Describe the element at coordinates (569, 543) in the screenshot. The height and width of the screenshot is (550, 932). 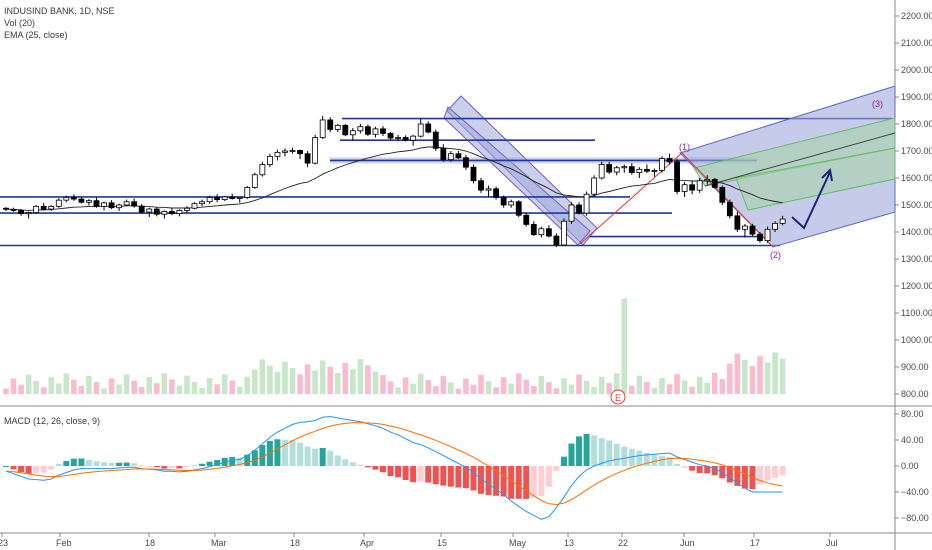
I see `time-tick-label: 13` at that location.